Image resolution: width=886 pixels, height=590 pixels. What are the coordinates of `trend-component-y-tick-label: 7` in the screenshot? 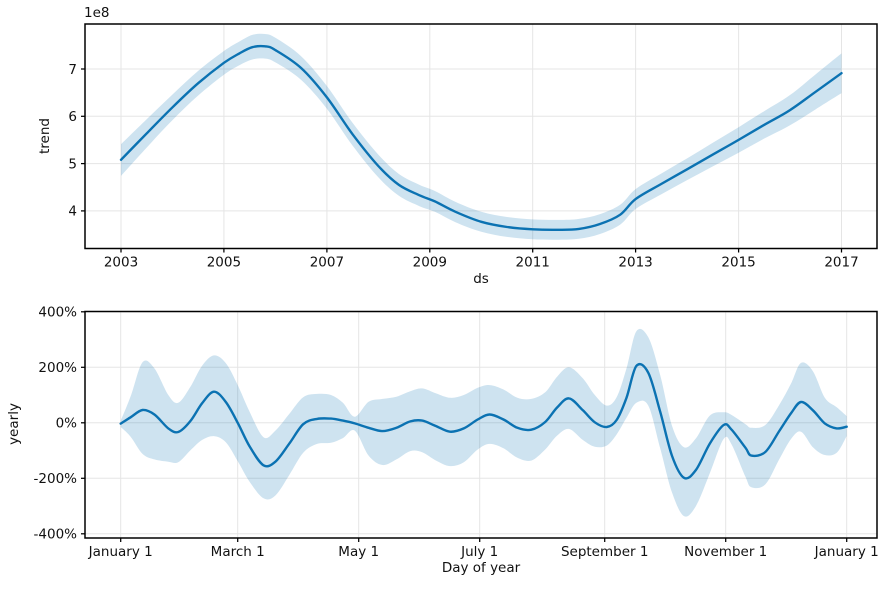 It's located at (72, 70).